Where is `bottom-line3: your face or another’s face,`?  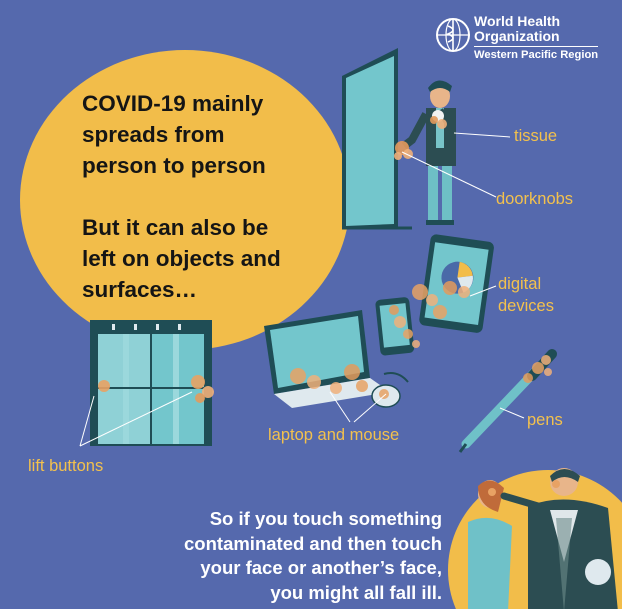
bottom-line3: your face or another’s face, is located at coordinates (321, 567).